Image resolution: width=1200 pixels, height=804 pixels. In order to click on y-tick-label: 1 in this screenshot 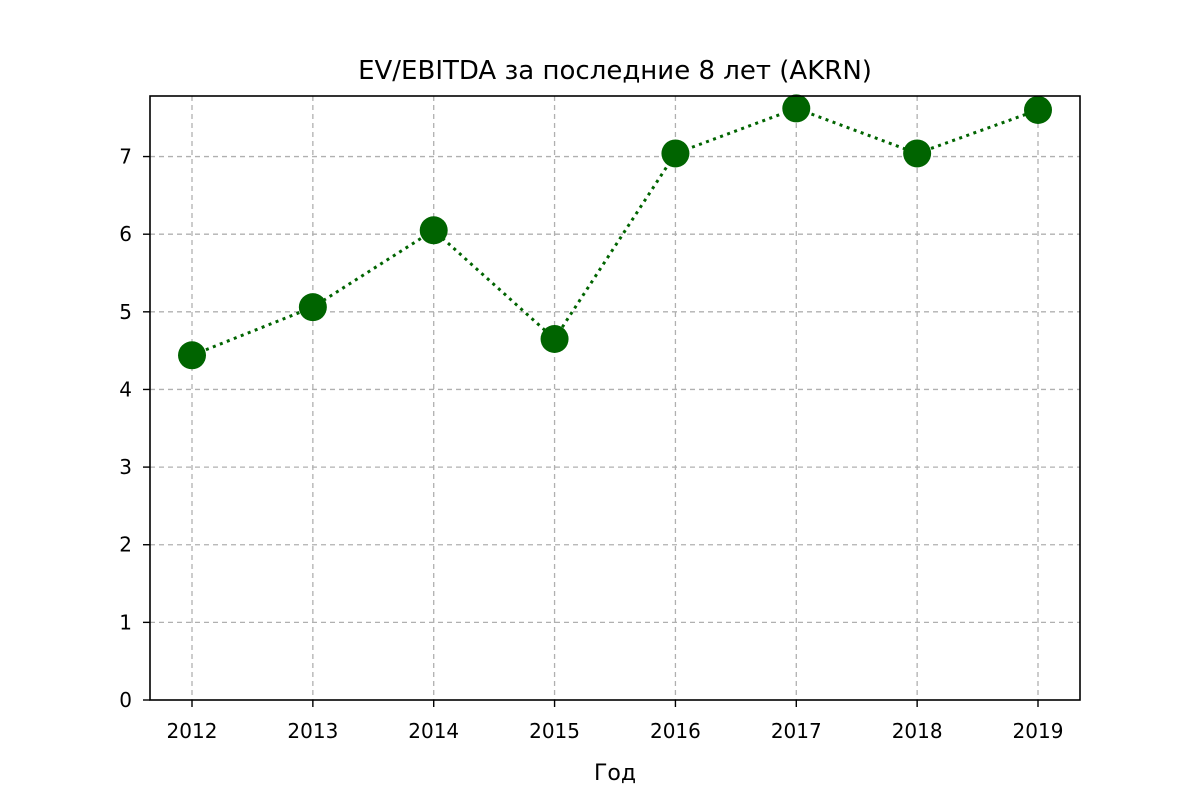, I will do `click(125, 622)`.